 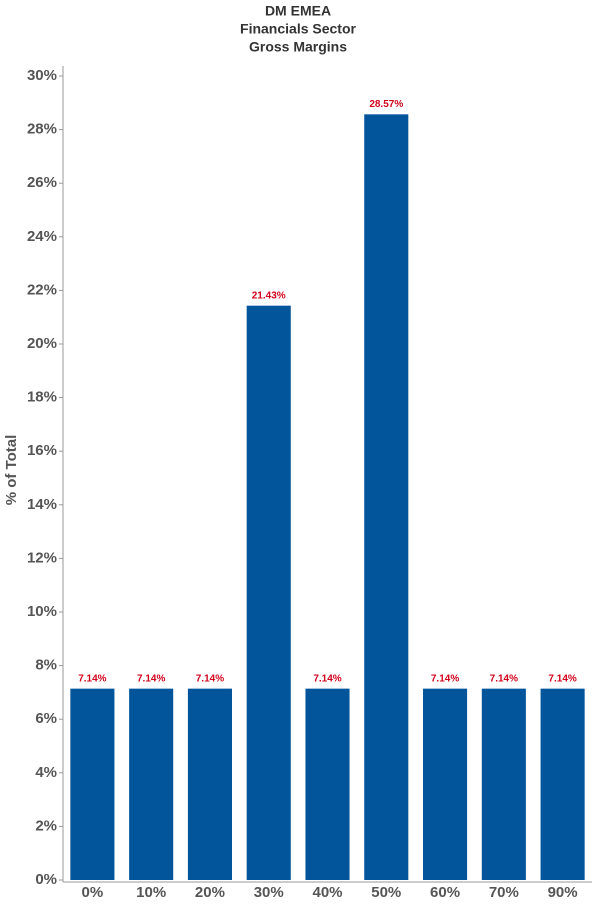 I want to click on x-tick-label: 30%, so click(x=269, y=892).